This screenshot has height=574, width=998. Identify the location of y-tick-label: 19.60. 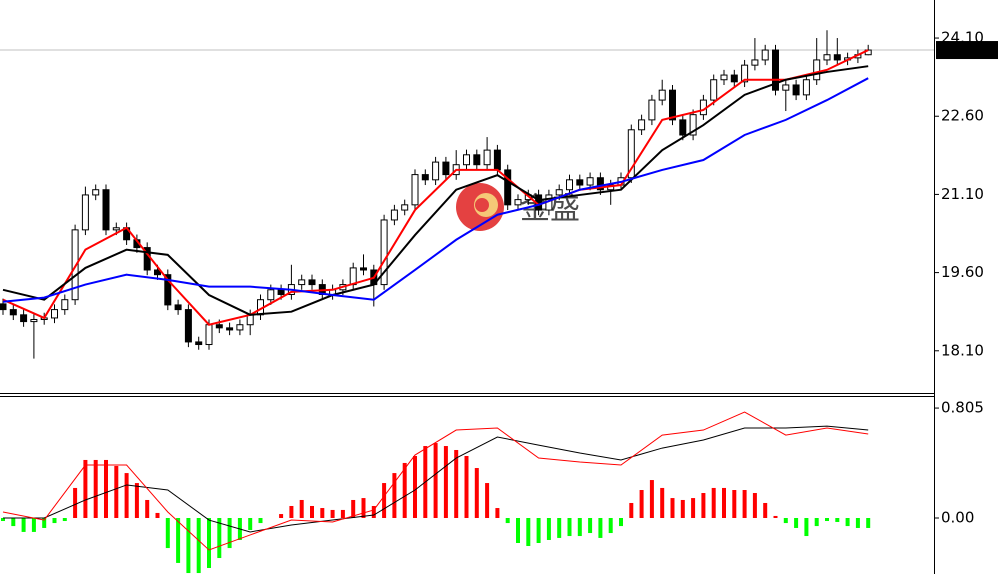
(962, 272).